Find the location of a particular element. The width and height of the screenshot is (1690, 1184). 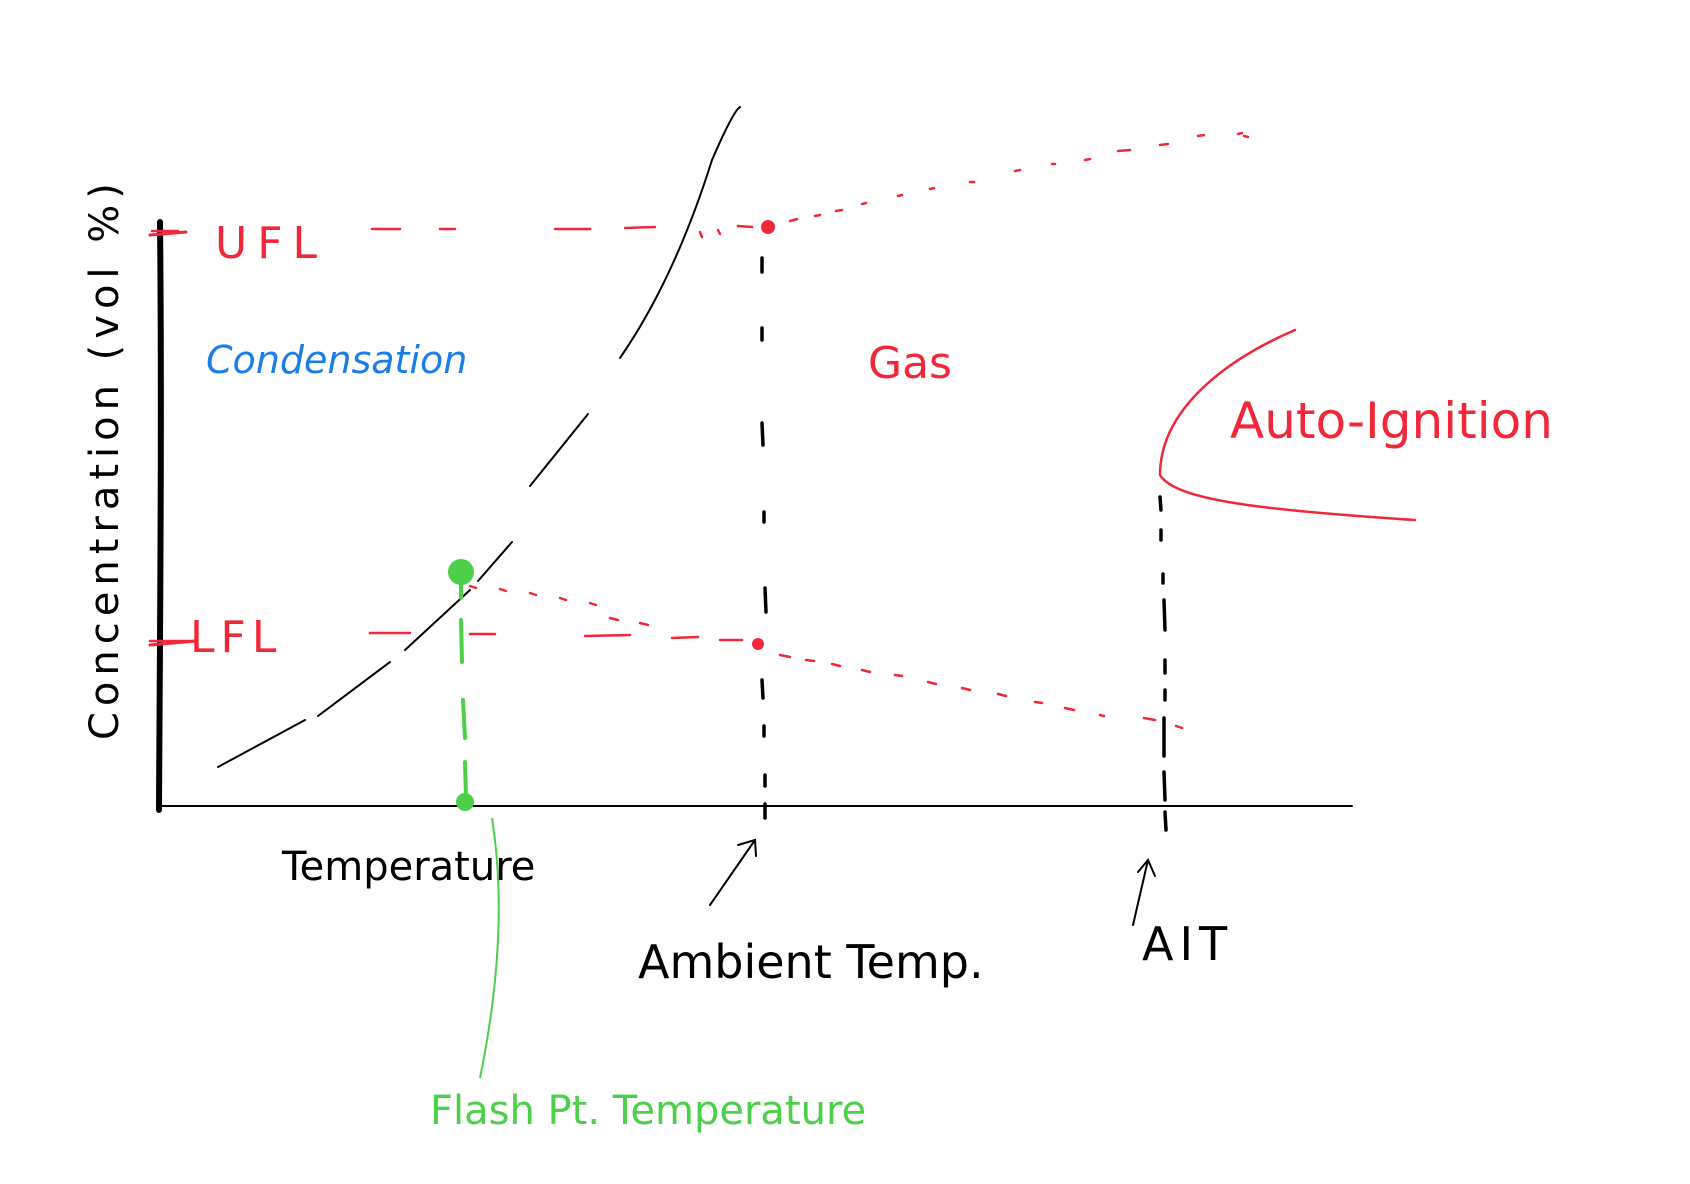

ait-arrow is located at coordinates (1144, 892).